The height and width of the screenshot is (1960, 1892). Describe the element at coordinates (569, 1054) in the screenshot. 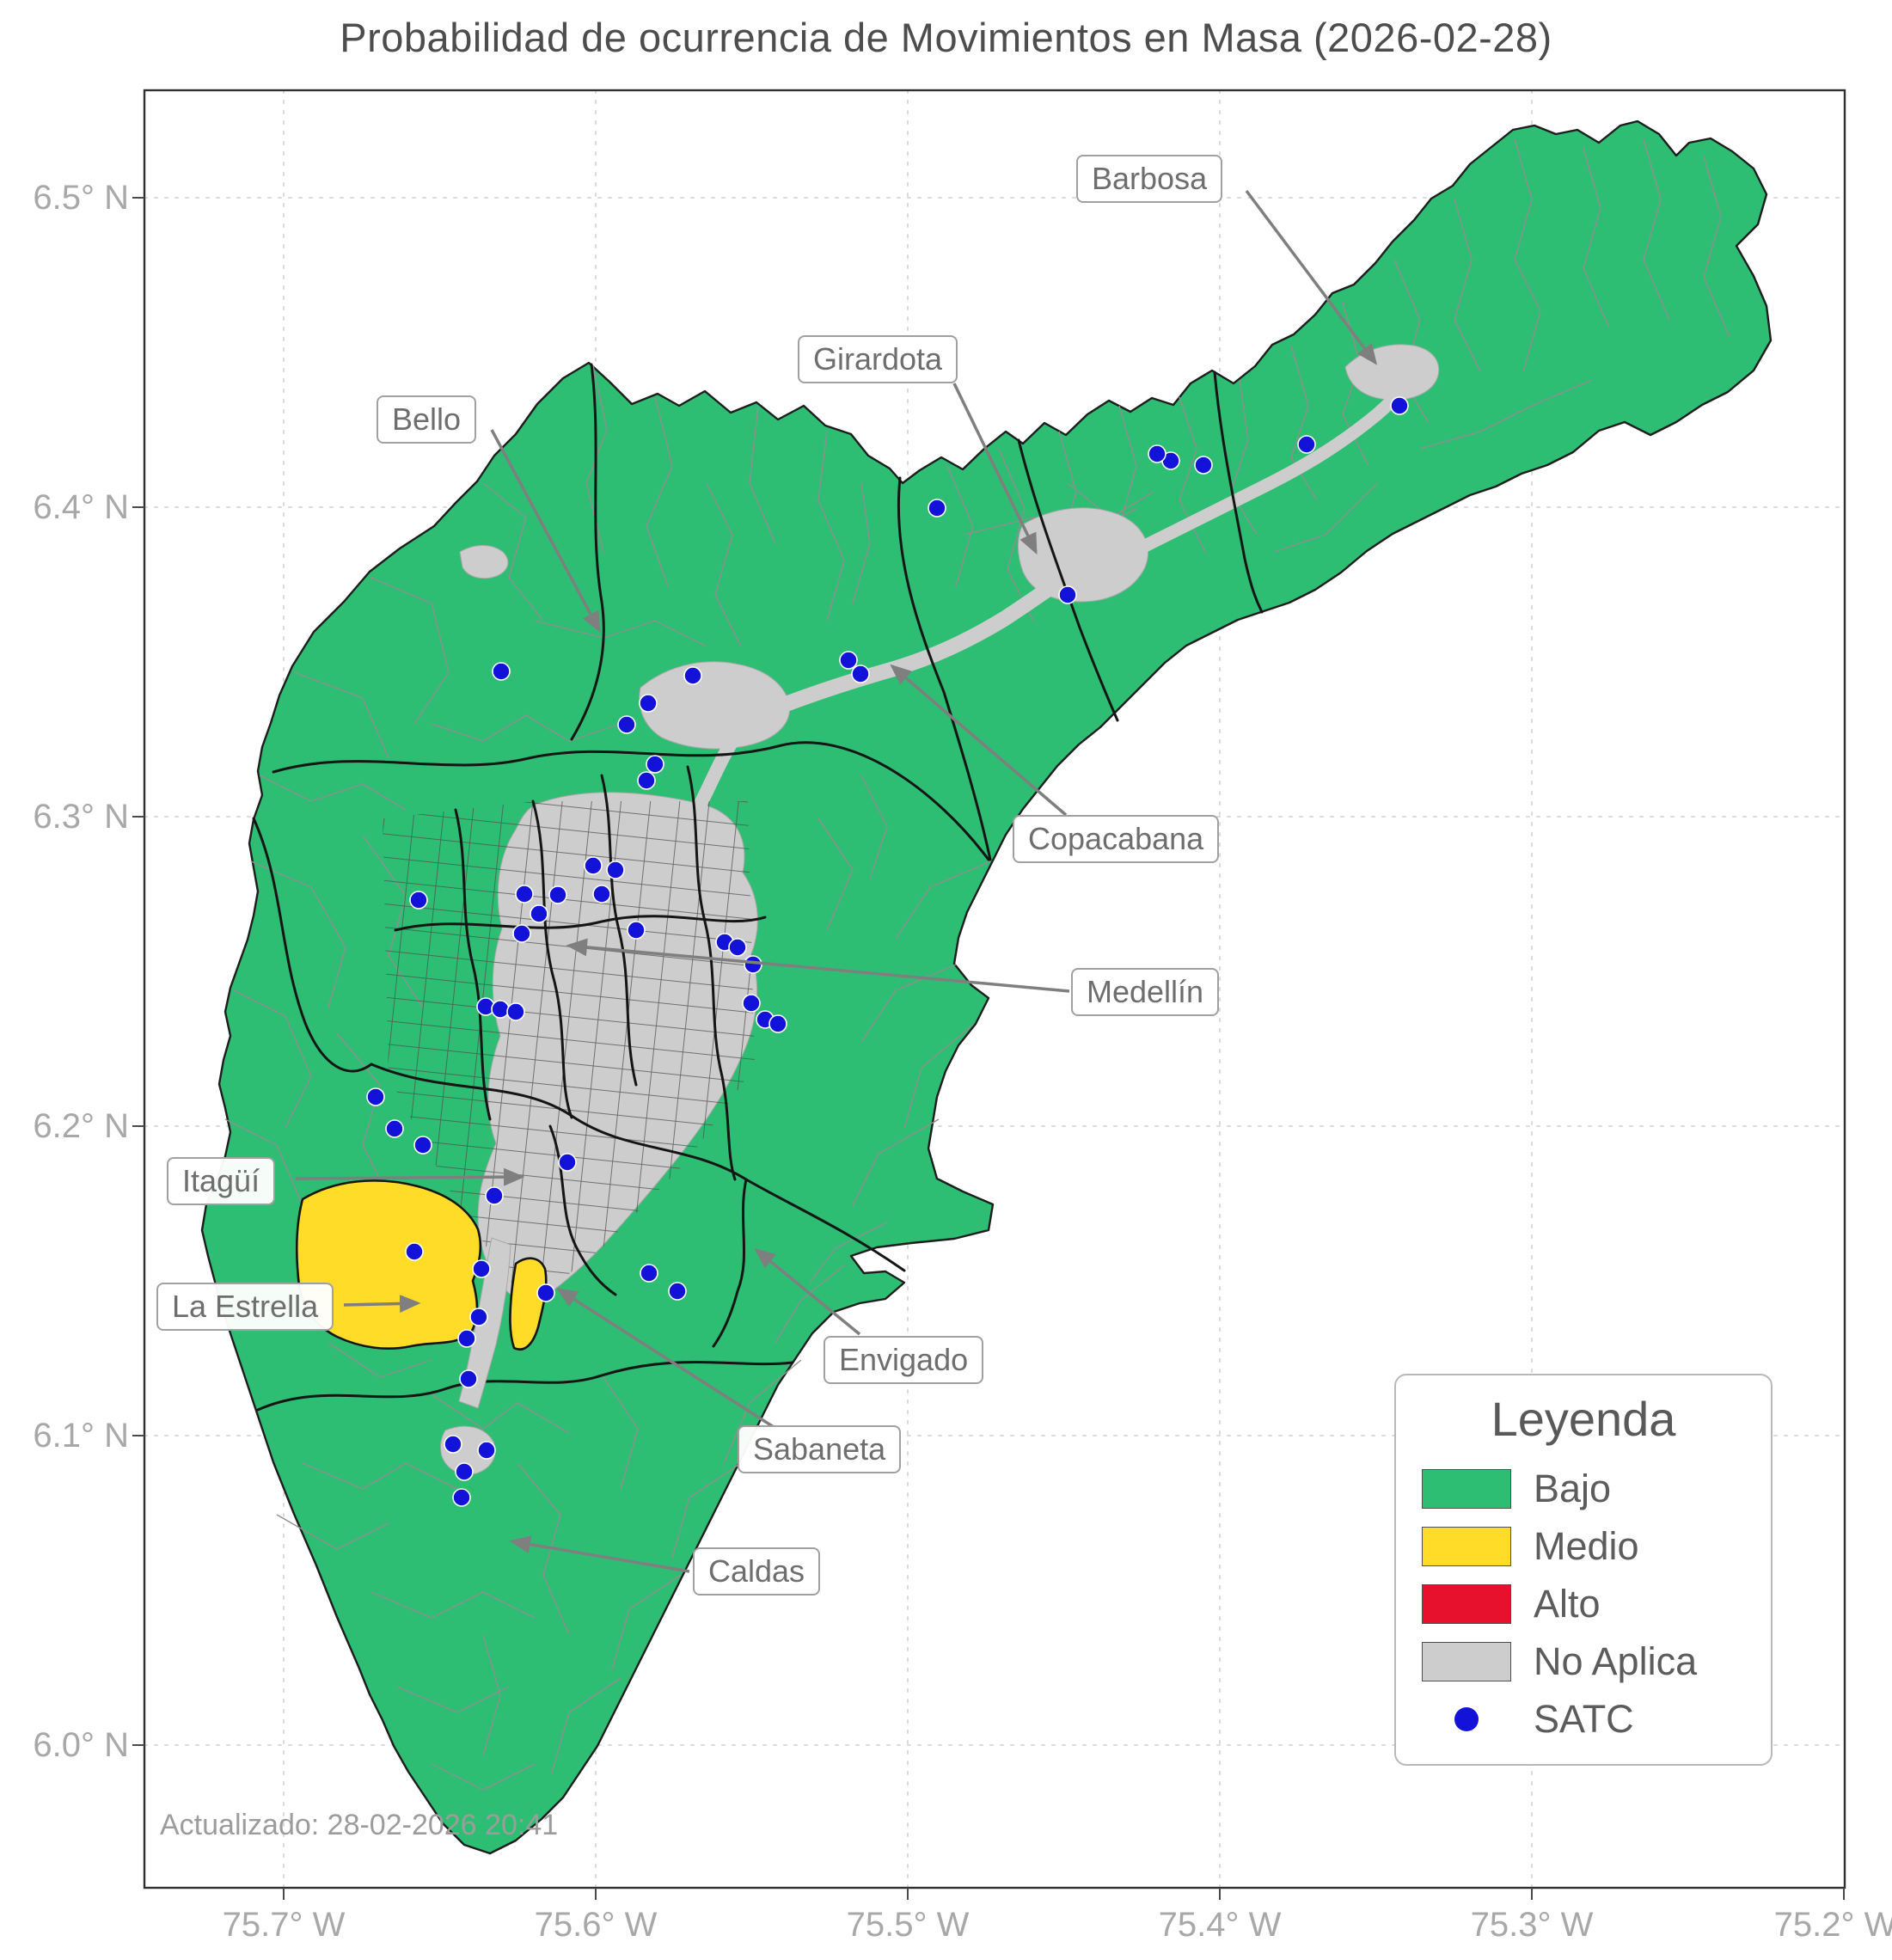

I see `urban-grid` at that location.